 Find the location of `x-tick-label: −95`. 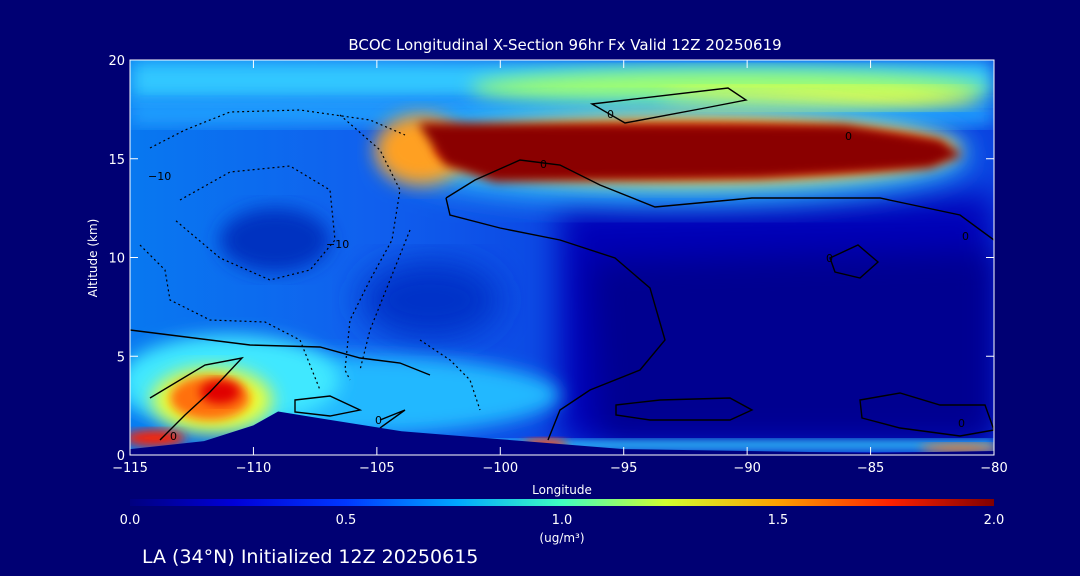

x-tick-label: −95 is located at coordinates (623, 468).